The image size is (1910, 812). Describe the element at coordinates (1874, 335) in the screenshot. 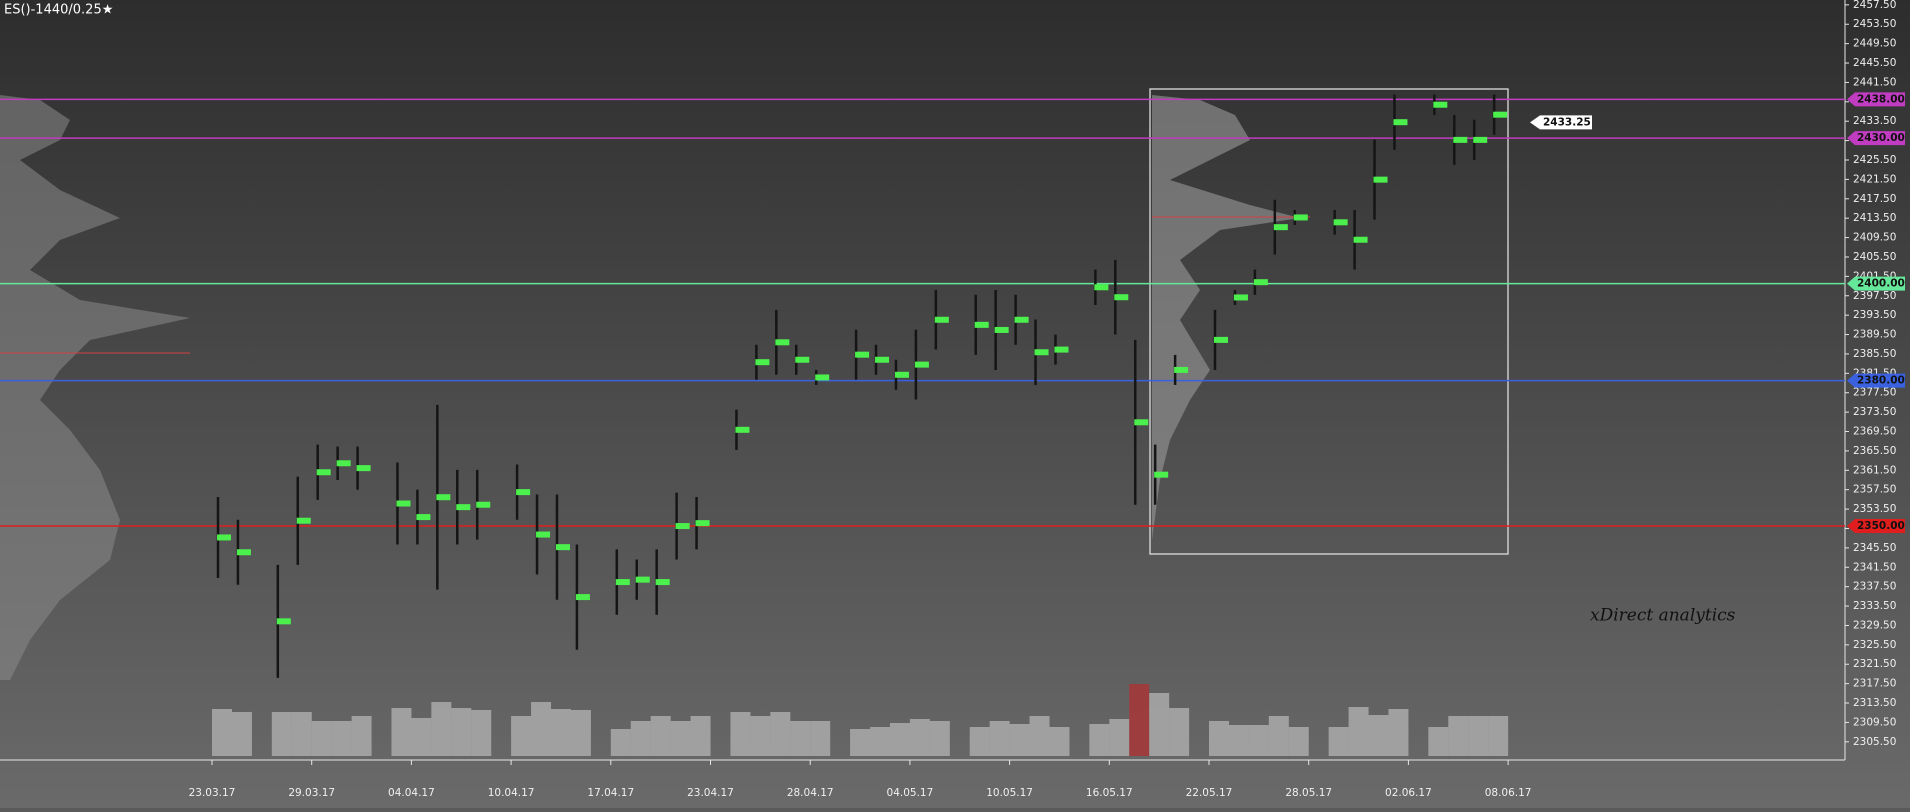

I see `y-tick-label: 2389.50` at that location.